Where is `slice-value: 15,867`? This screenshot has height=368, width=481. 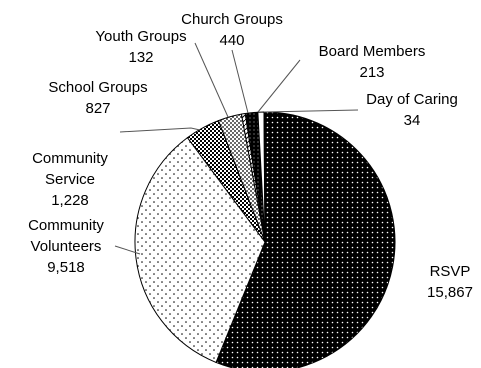 slice-value: 15,867 is located at coordinates (450, 292).